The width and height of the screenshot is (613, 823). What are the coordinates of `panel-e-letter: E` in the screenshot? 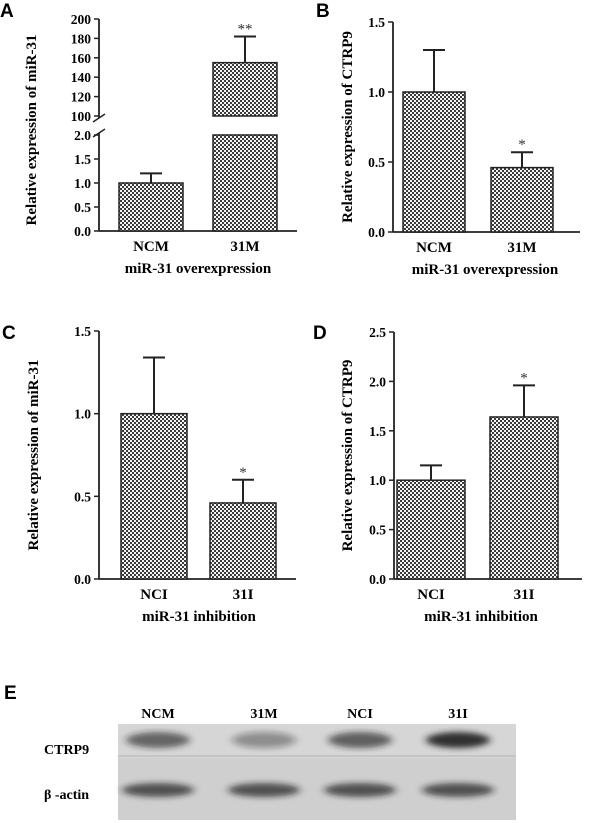 It's located at (10, 693).